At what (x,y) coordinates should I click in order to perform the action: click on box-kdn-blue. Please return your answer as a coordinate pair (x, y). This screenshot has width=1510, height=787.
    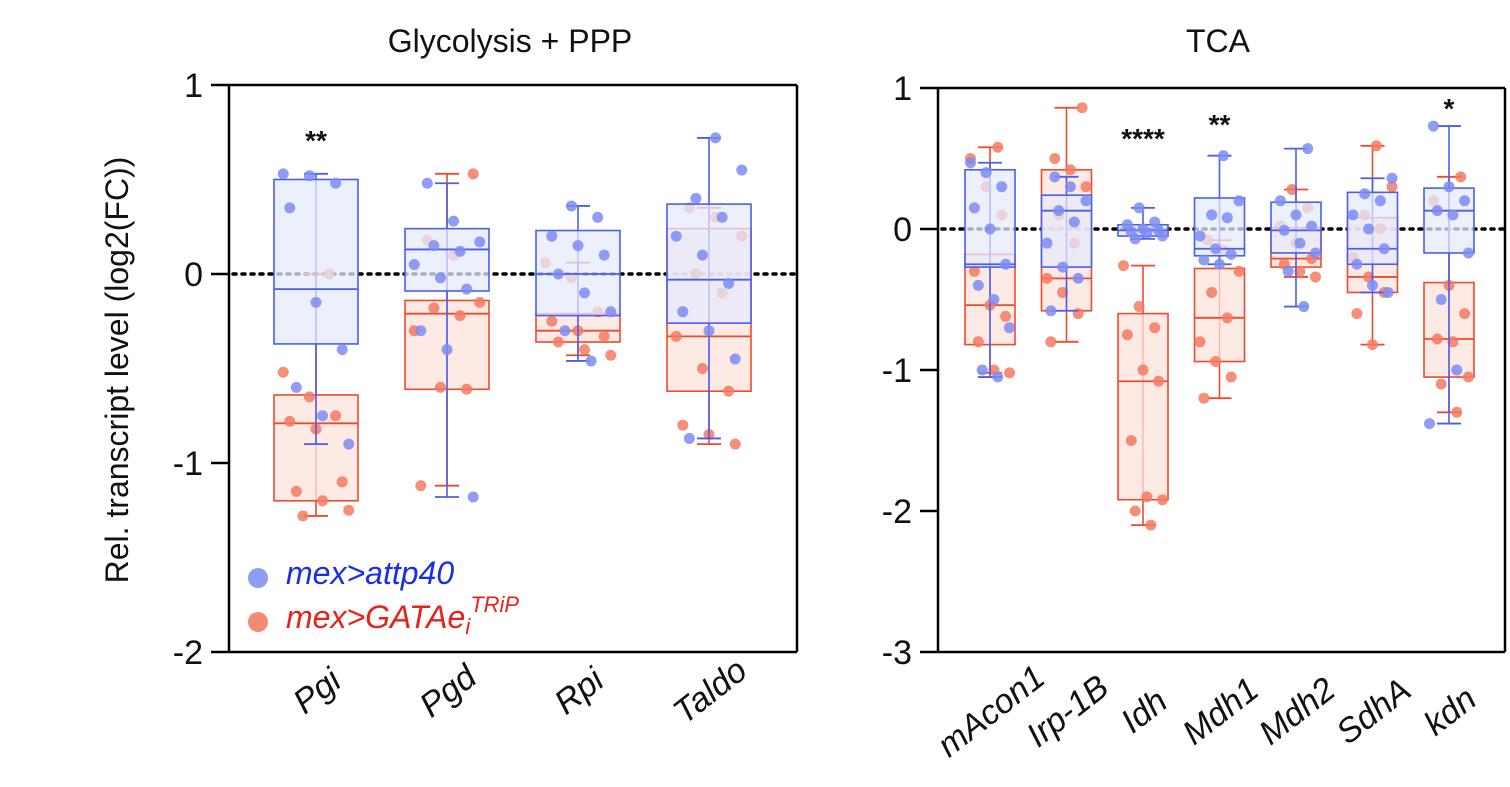
    Looking at the image, I should click on (1449, 275).